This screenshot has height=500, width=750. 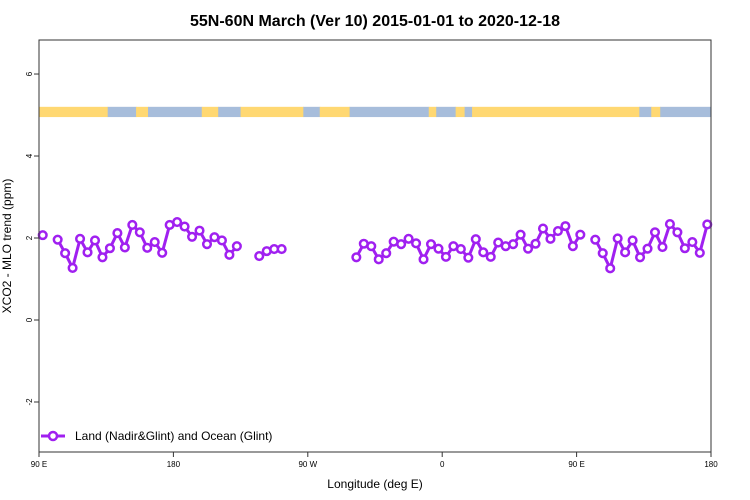 I want to click on legend: Land (Nadir&Glint) and Ocean (Glint), so click(x=156, y=436).